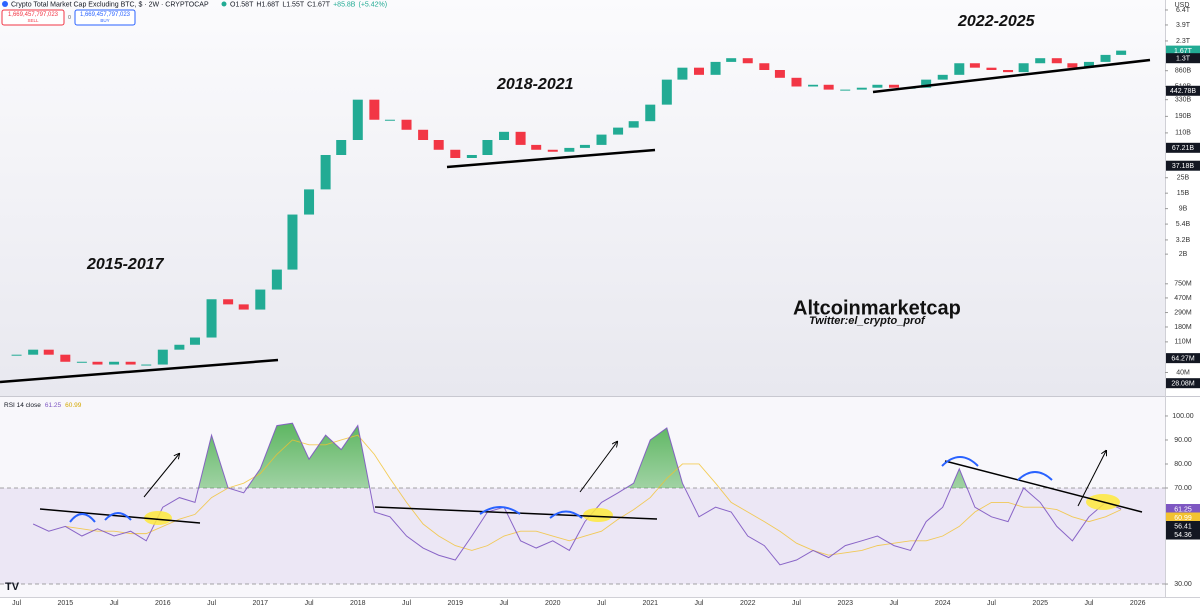 The width and height of the screenshot is (1200, 609). Describe the element at coordinates (1183, 208) in the screenshot. I see `y-tick-label: 9B` at that location.